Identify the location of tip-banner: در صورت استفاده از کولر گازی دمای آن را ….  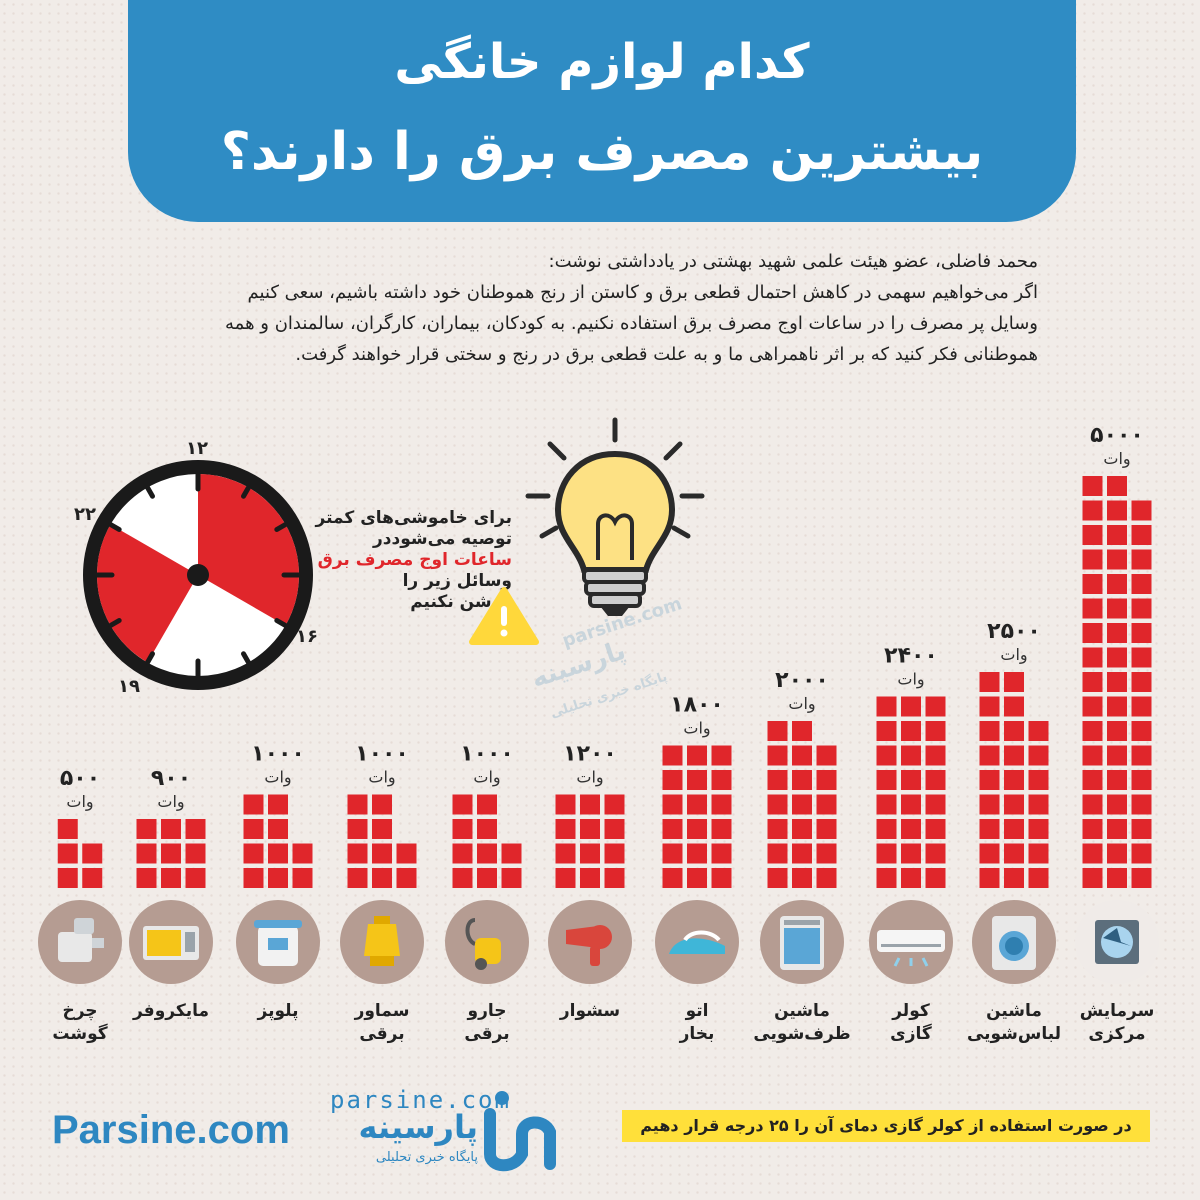
(886, 1126).